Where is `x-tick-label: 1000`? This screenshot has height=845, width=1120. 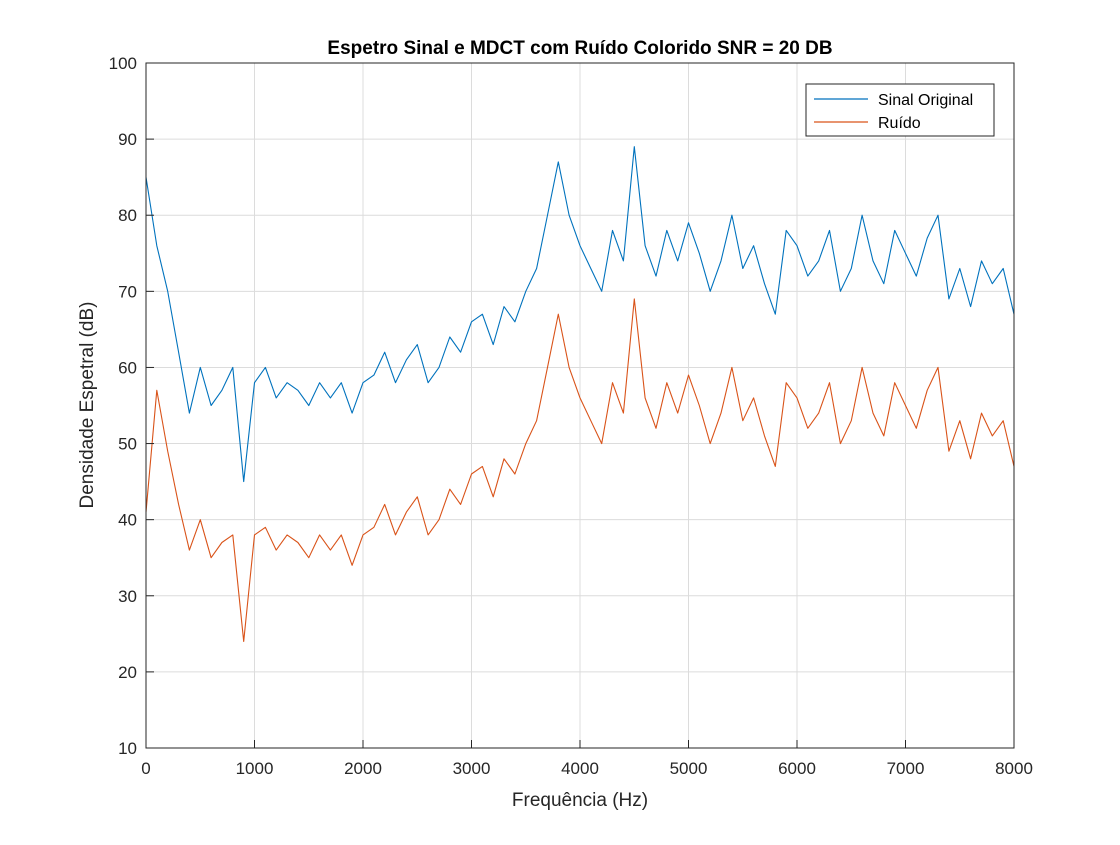 x-tick-label: 1000 is located at coordinates (255, 768).